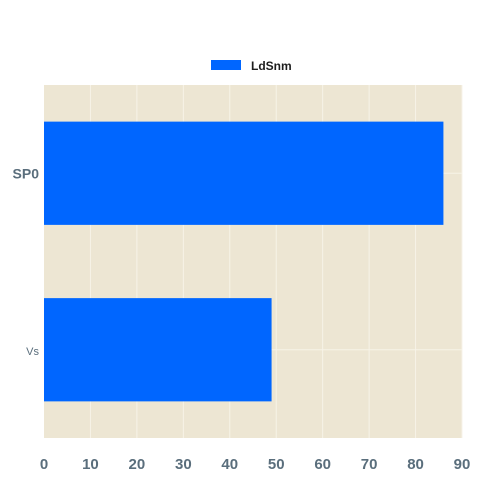 This screenshot has height=483, width=483. I want to click on x-tick-label-30: 30, so click(183, 464).